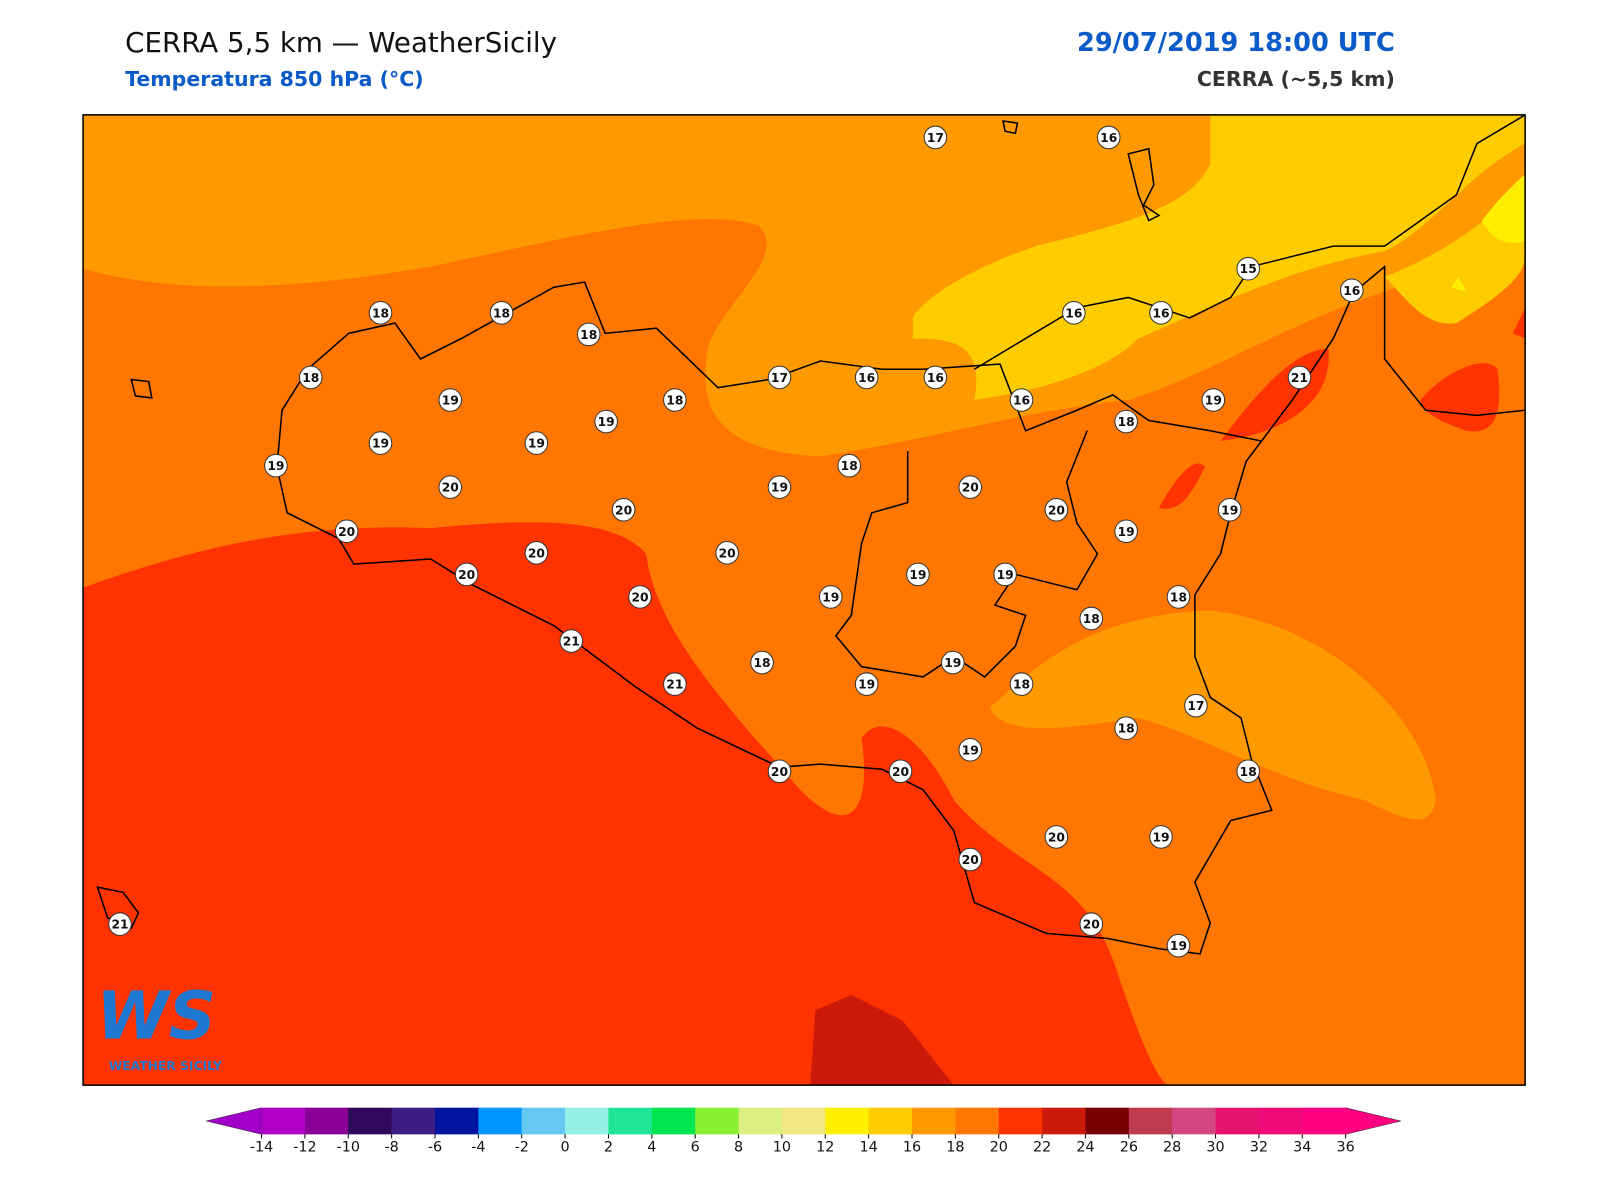 The image size is (1600, 1200). What do you see at coordinates (1129, 1148) in the screenshot?
I see `colorbar-label: 26` at bounding box center [1129, 1148].